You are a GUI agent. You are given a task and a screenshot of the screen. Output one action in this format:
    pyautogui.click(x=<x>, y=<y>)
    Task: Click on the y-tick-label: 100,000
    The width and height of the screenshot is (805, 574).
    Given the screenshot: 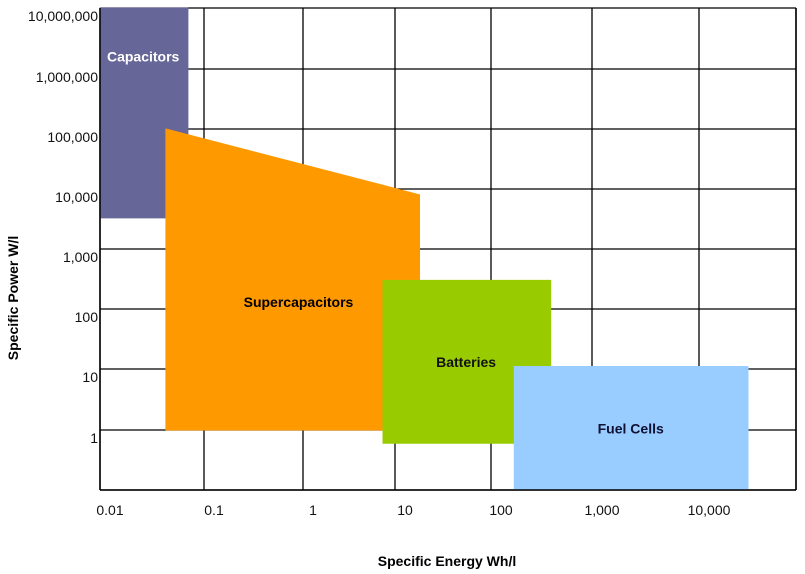 What is the action you would take?
    pyautogui.click(x=72, y=137)
    